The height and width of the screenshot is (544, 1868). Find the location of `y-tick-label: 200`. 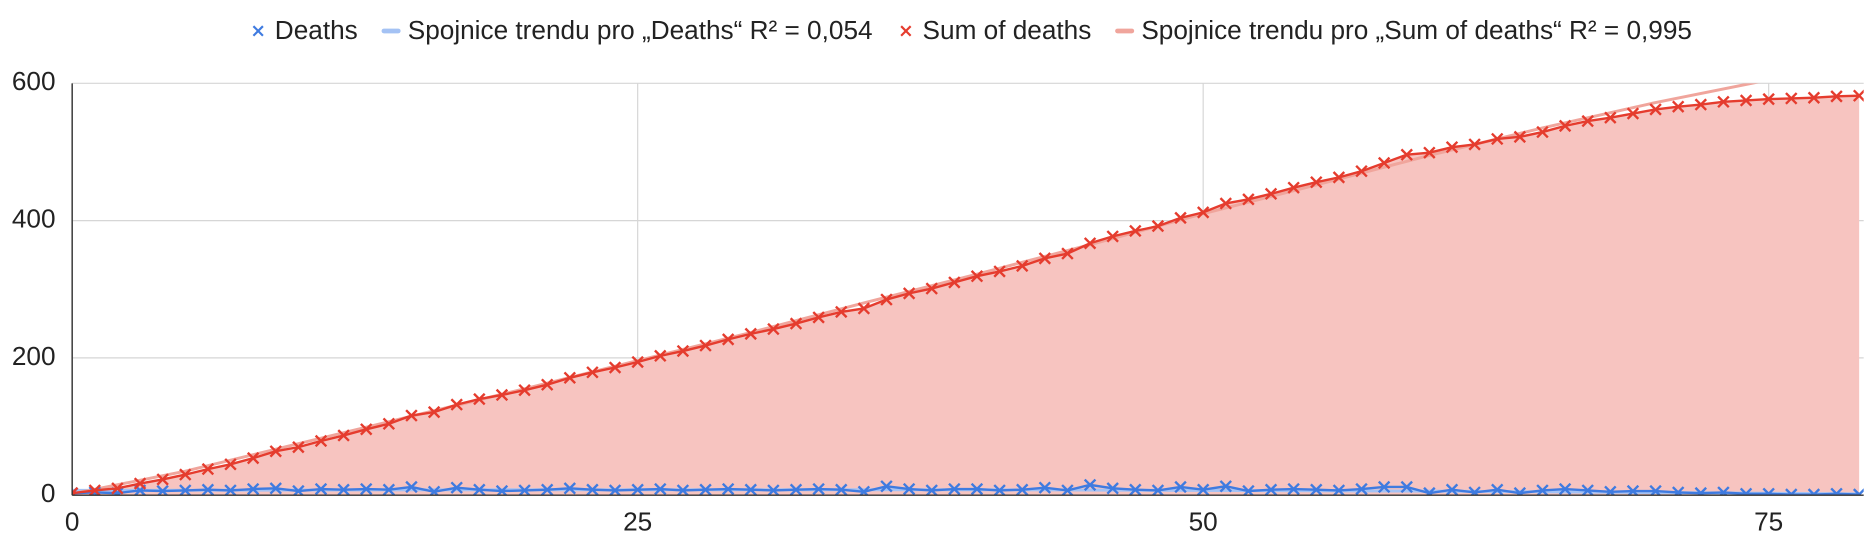

y-tick-label: 200 is located at coordinates (34, 356).